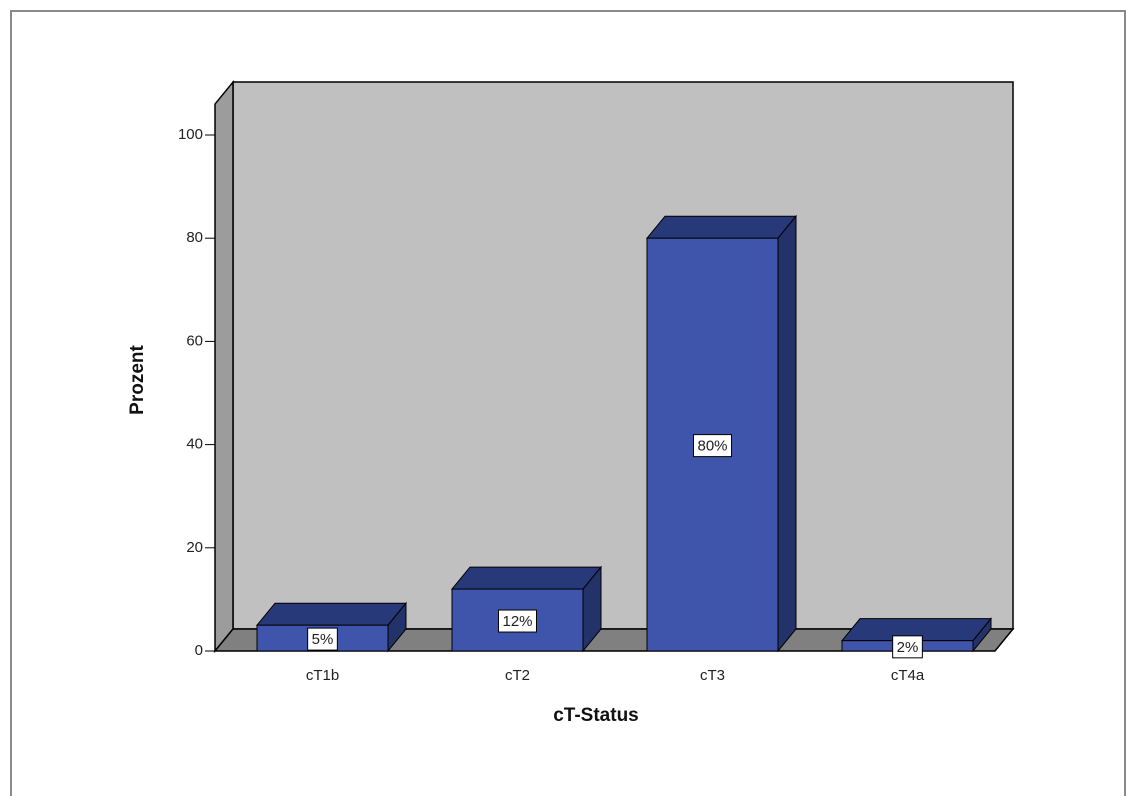  I want to click on value-label: 5%, so click(323, 639).